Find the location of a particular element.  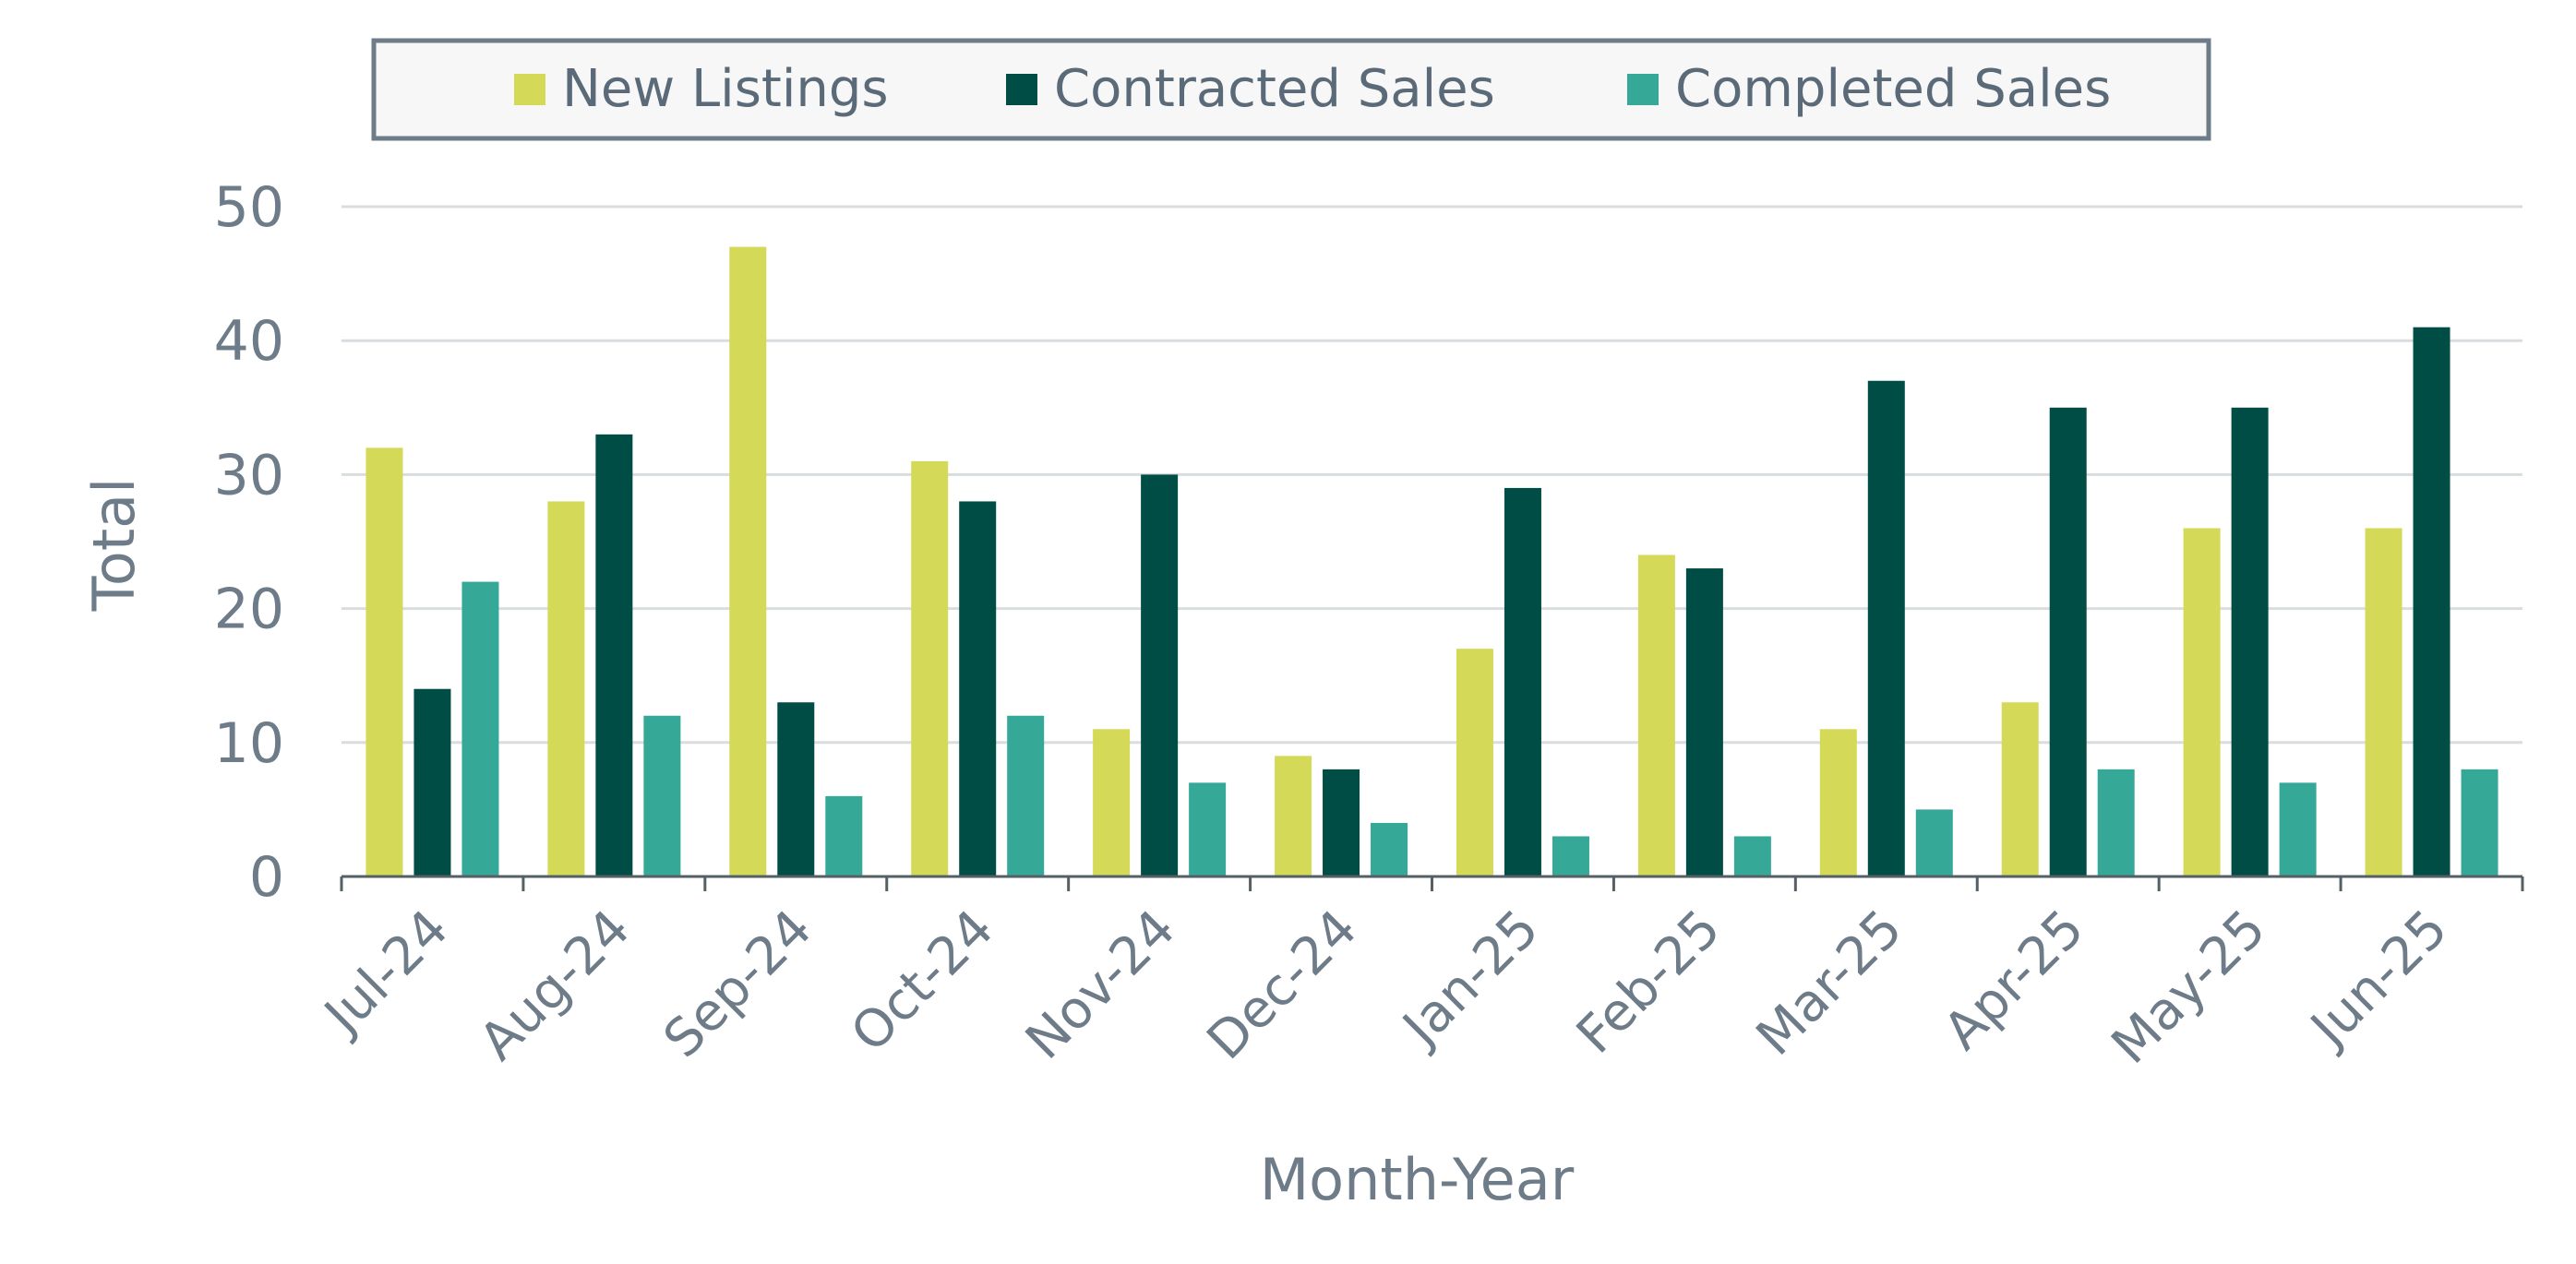

y-tick-label: 40 is located at coordinates (249, 341).